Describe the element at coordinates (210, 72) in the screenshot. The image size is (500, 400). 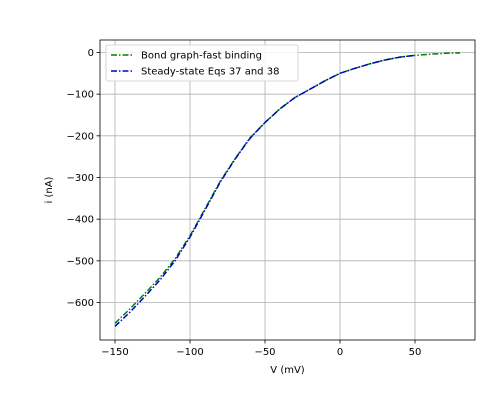
I see `legend-label-2: Steady-state Eqs 37 and 38` at that location.